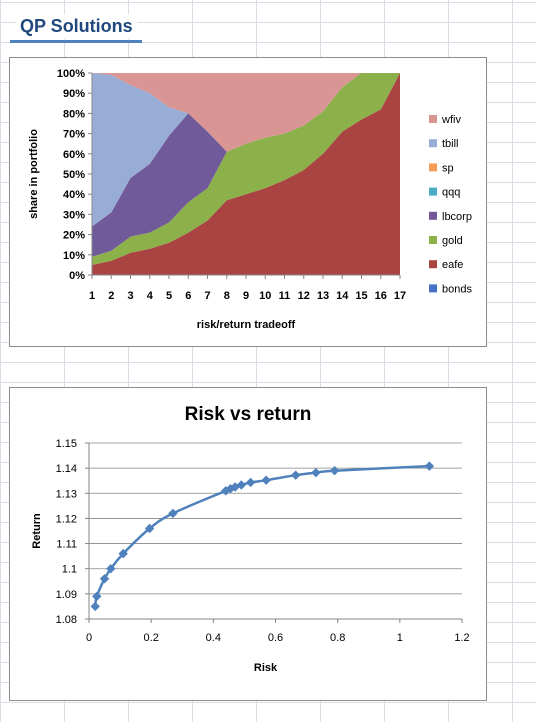  Describe the element at coordinates (452, 265) in the screenshot. I see `legend-label-eafe: eafe` at that location.